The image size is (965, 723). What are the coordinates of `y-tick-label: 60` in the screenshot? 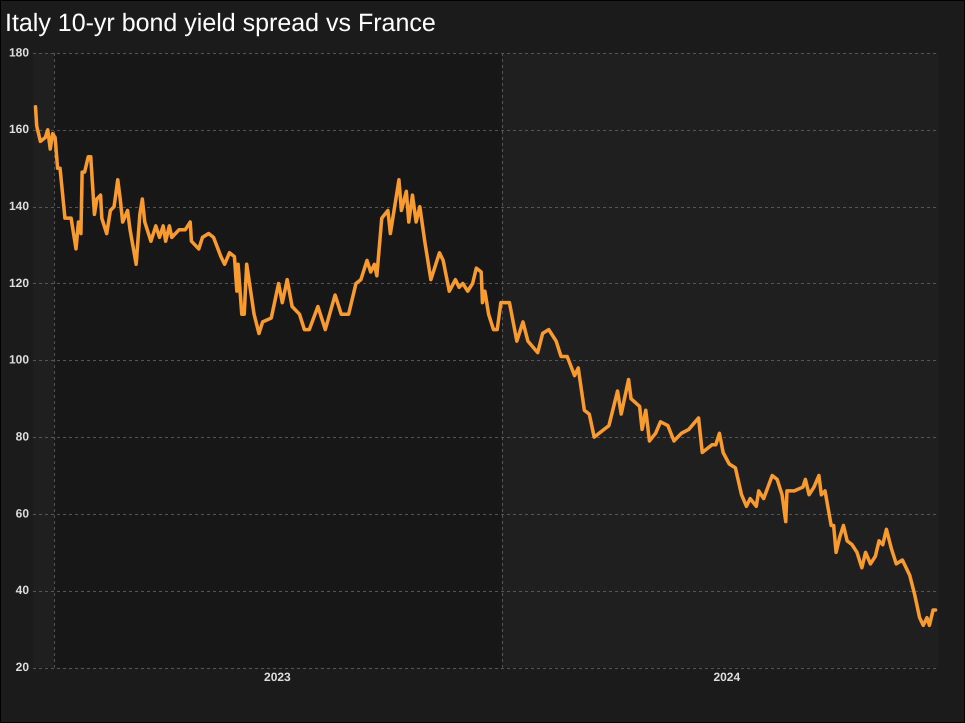 It's located at (23, 513).